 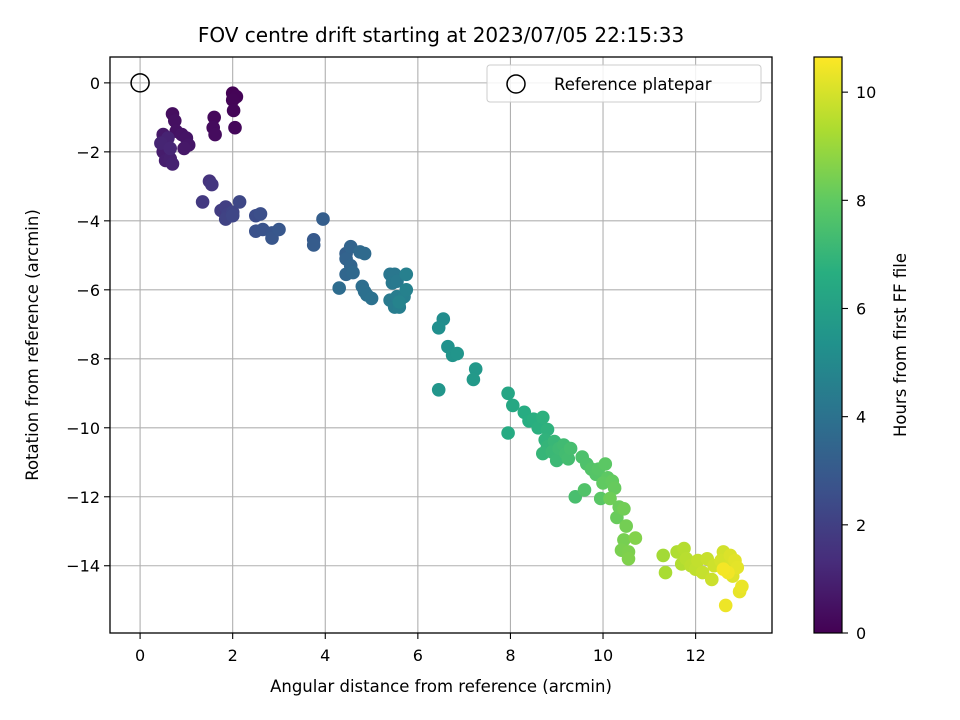 I want to click on x-tick-label: 0, so click(x=140, y=655).